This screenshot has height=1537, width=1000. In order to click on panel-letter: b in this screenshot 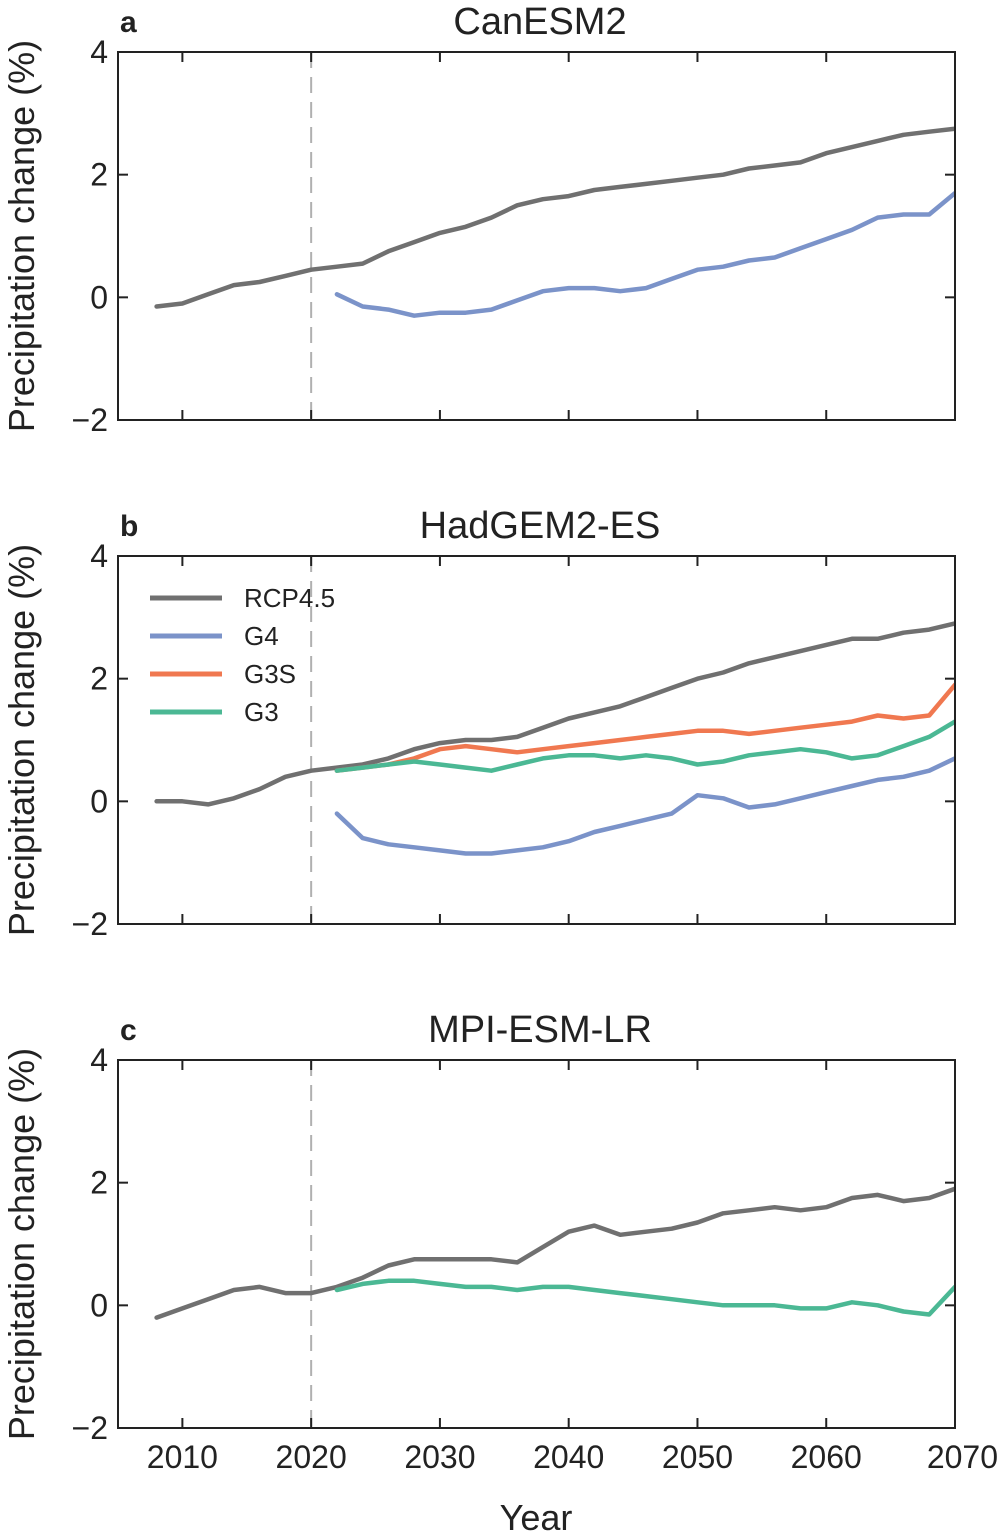, I will do `click(129, 526)`.